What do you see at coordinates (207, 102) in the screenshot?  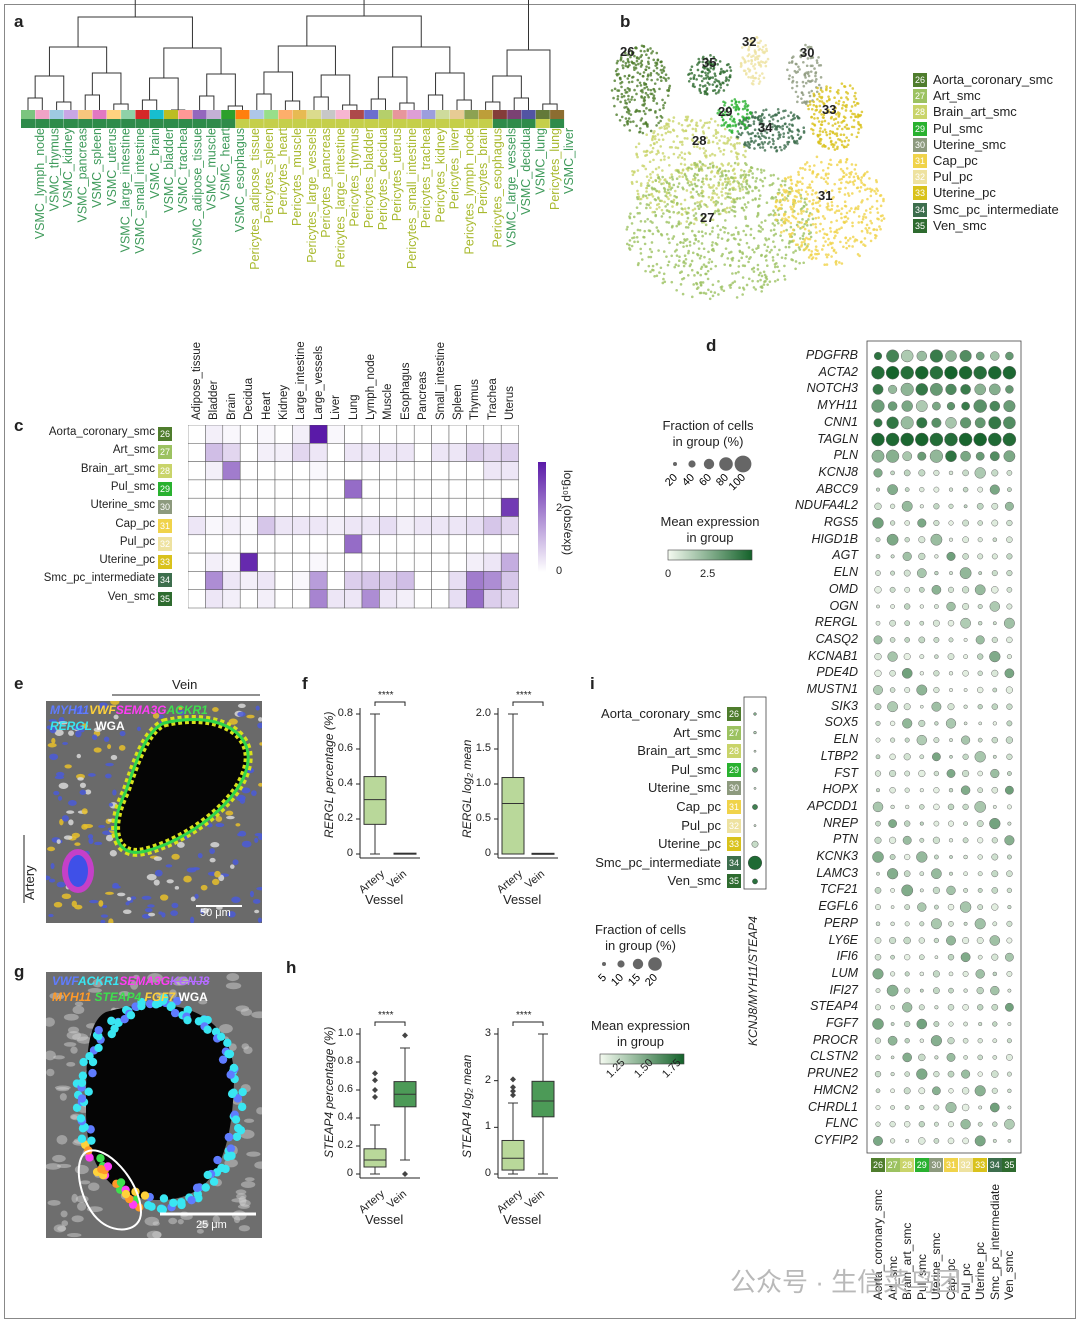 I see `a-dendrogram-link` at bounding box center [207, 102].